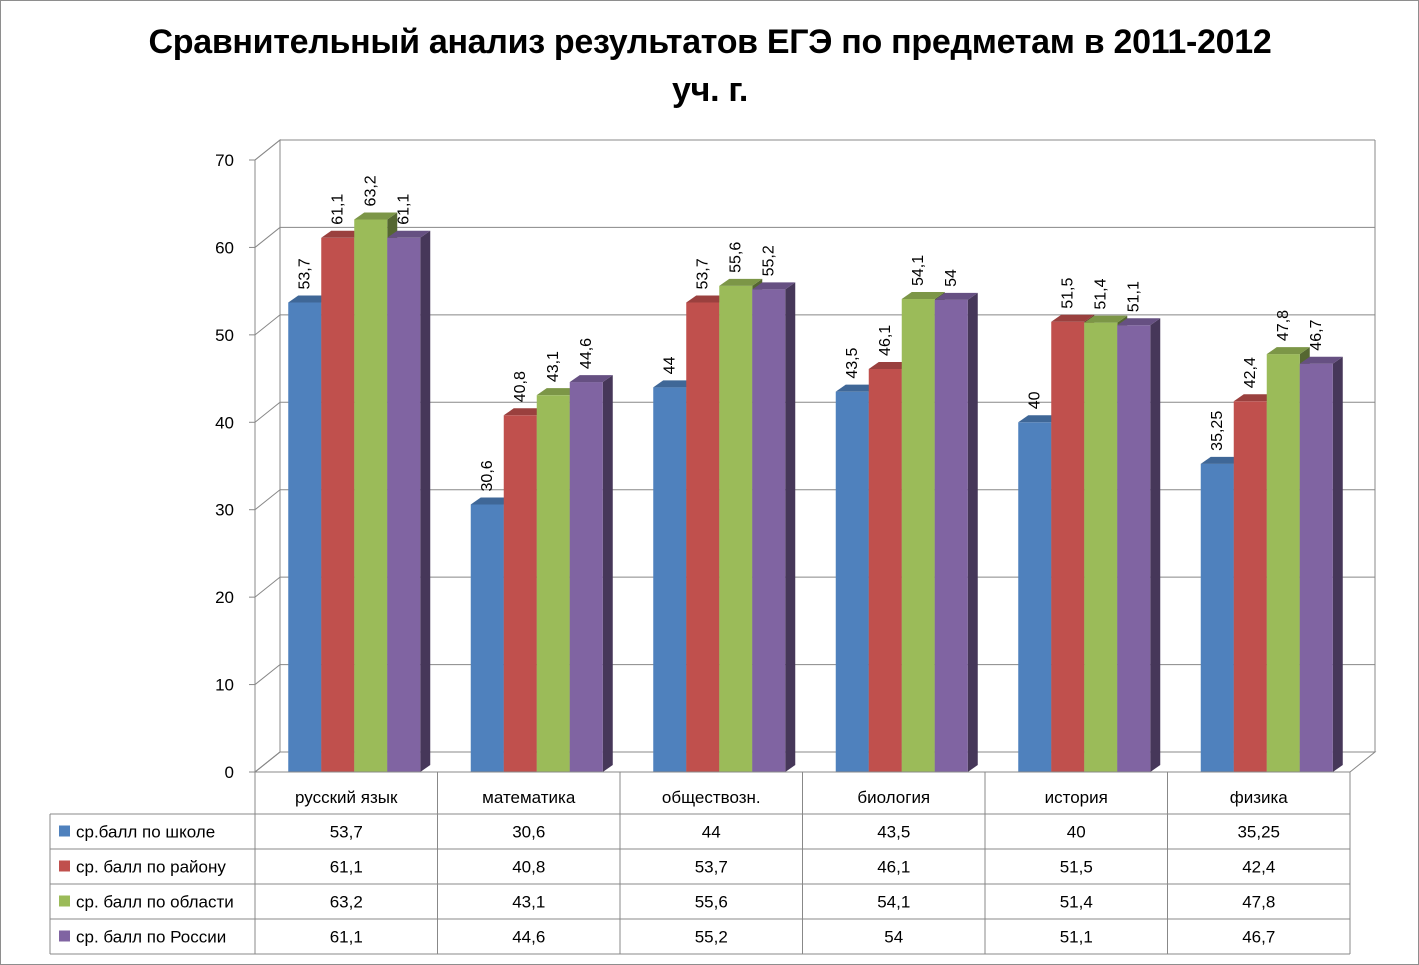  What do you see at coordinates (1258, 832) in the screenshot?
I see `table-cell: 35,25` at bounding box center [1258, 832].